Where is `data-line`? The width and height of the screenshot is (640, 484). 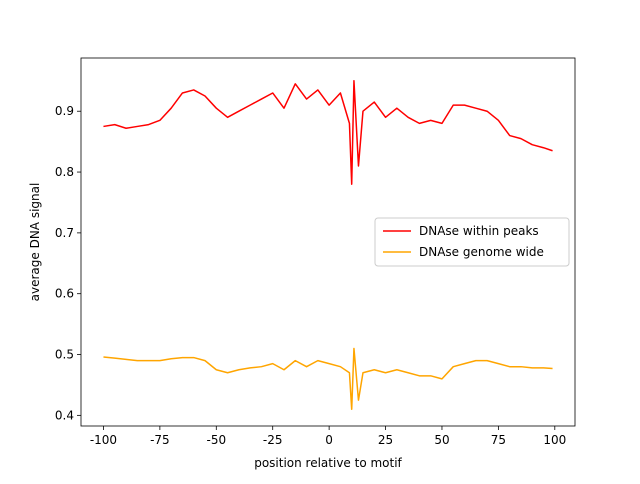
data-line is located at coordinates (328, 379).